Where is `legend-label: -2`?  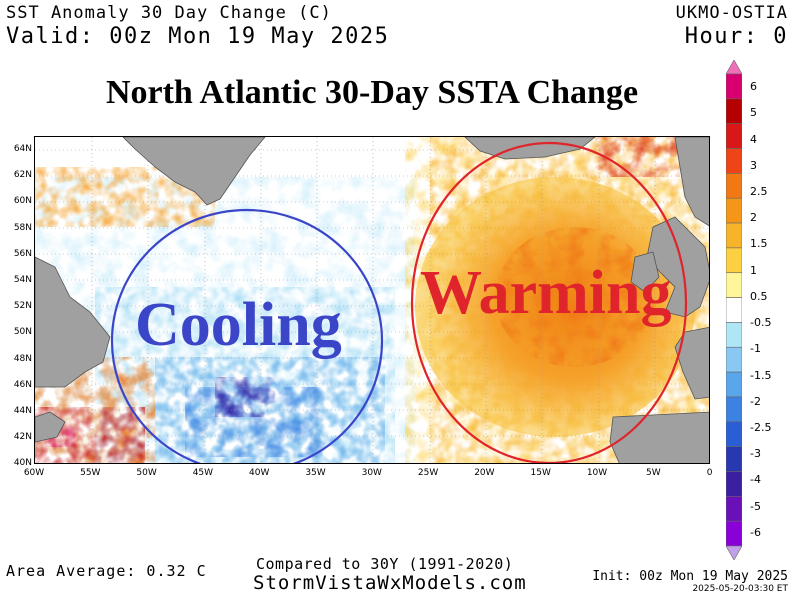 legend-label: -2 is located at coordinates (755, 401).